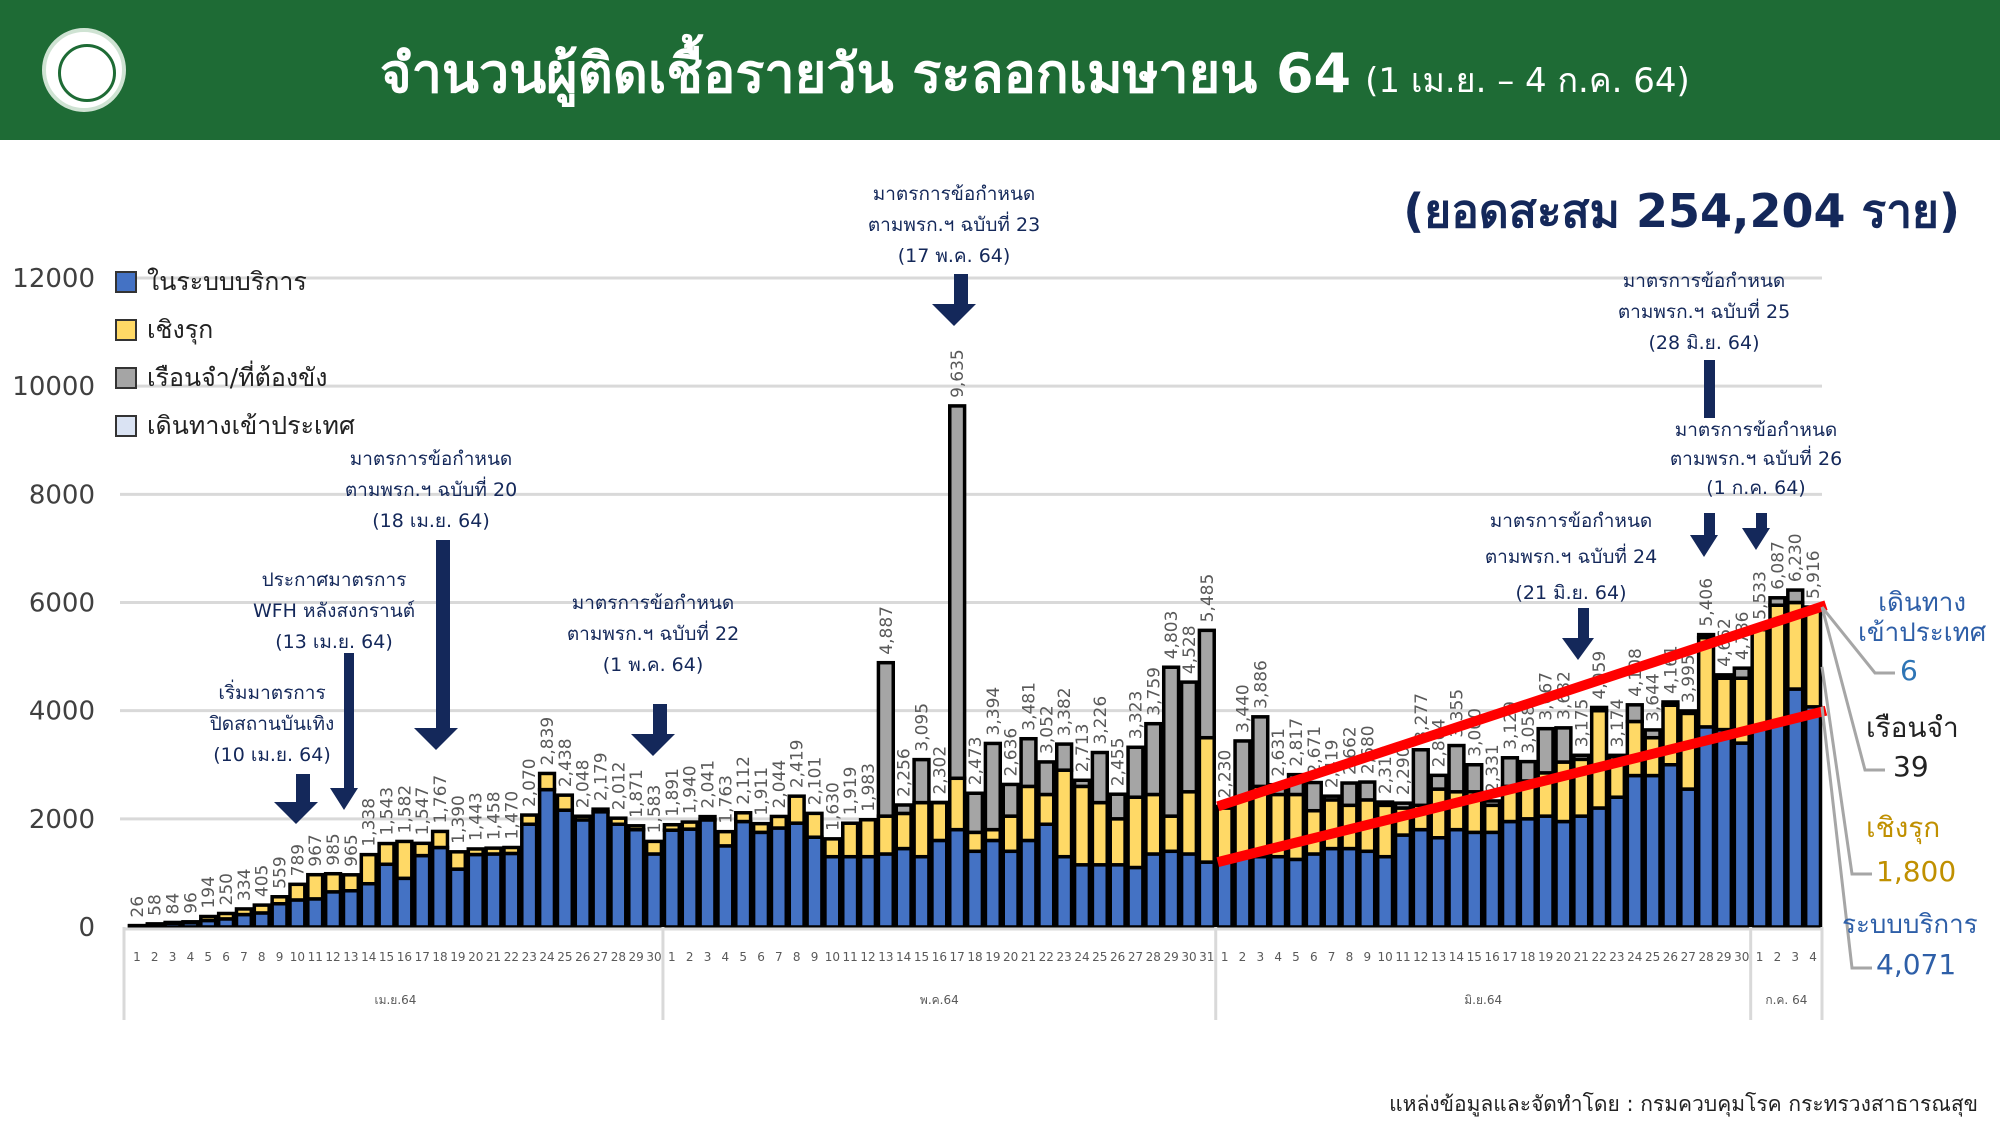 The width and height of the screenshot is (2000, 1125). What do you see at coordinates (1404, 770) in the screenshot?
I see `data-label: 2,290` at bounding box center [1404, 770].